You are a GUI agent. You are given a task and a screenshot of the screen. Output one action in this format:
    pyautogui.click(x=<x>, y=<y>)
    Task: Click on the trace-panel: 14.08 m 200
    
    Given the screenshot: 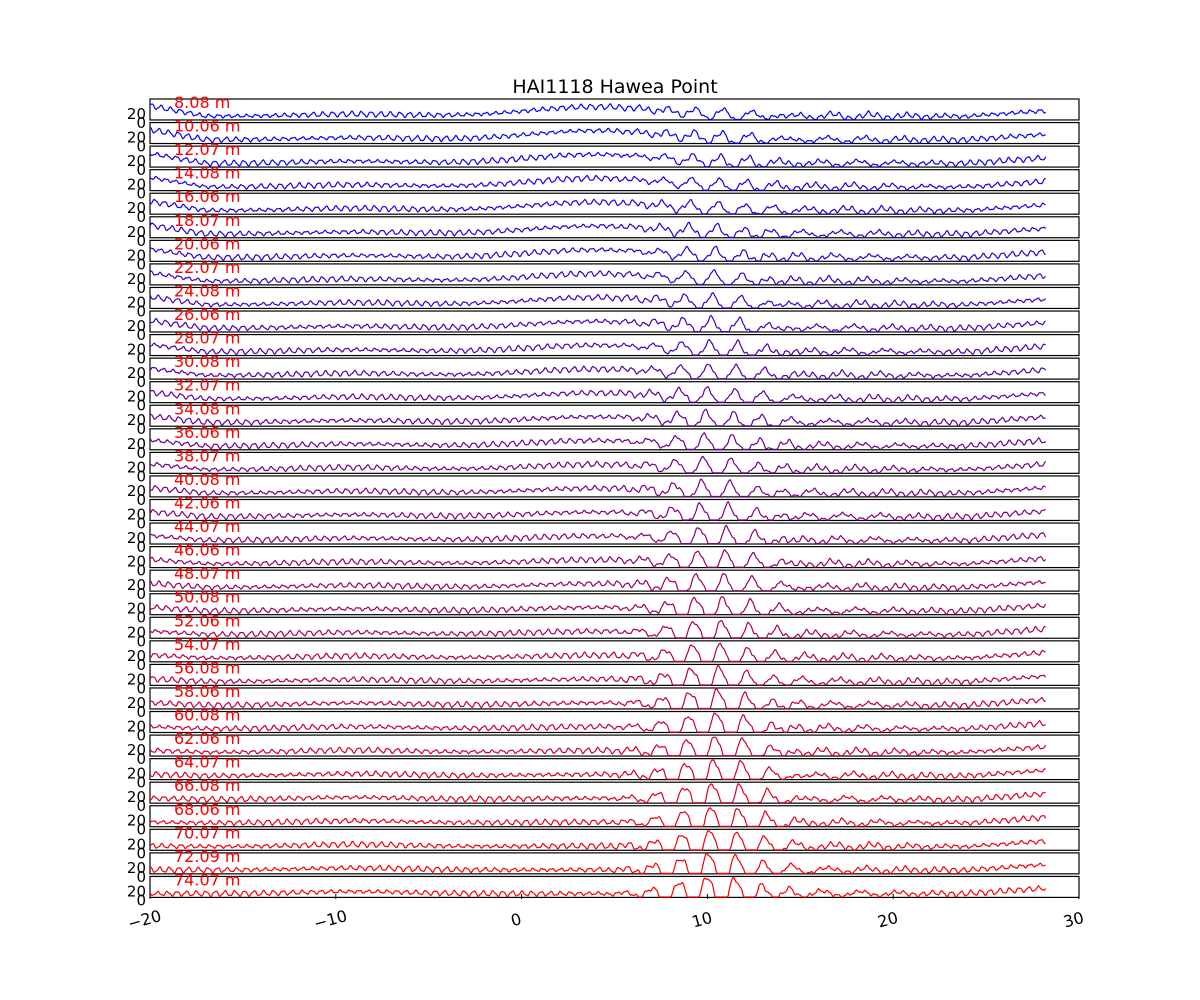 What is the action you would take?
    pyautogui.click(x=603, y=183)
    